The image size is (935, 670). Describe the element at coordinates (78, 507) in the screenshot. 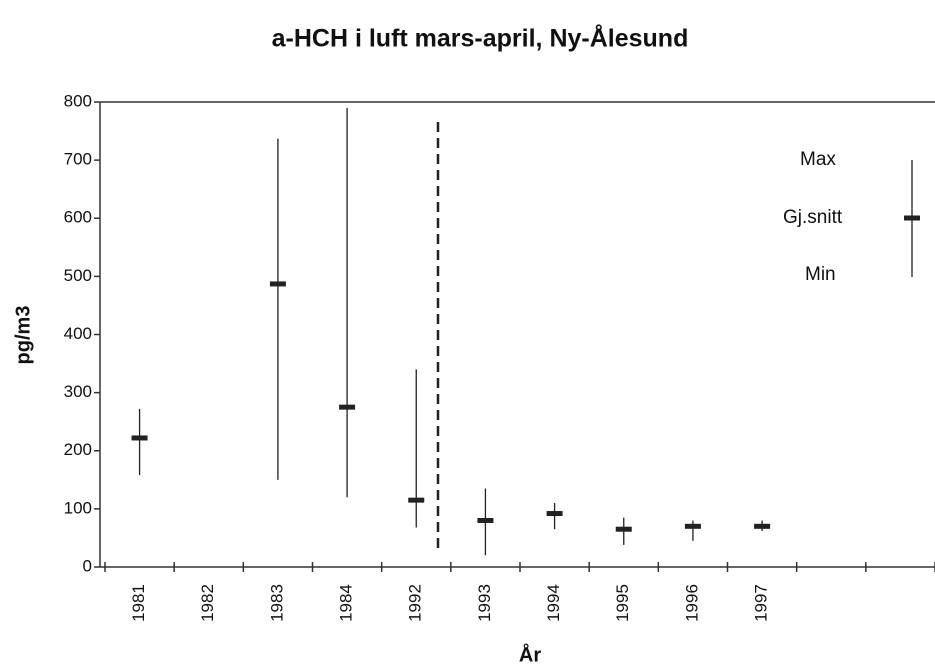

I see `y-tick-label: 100` at that location.